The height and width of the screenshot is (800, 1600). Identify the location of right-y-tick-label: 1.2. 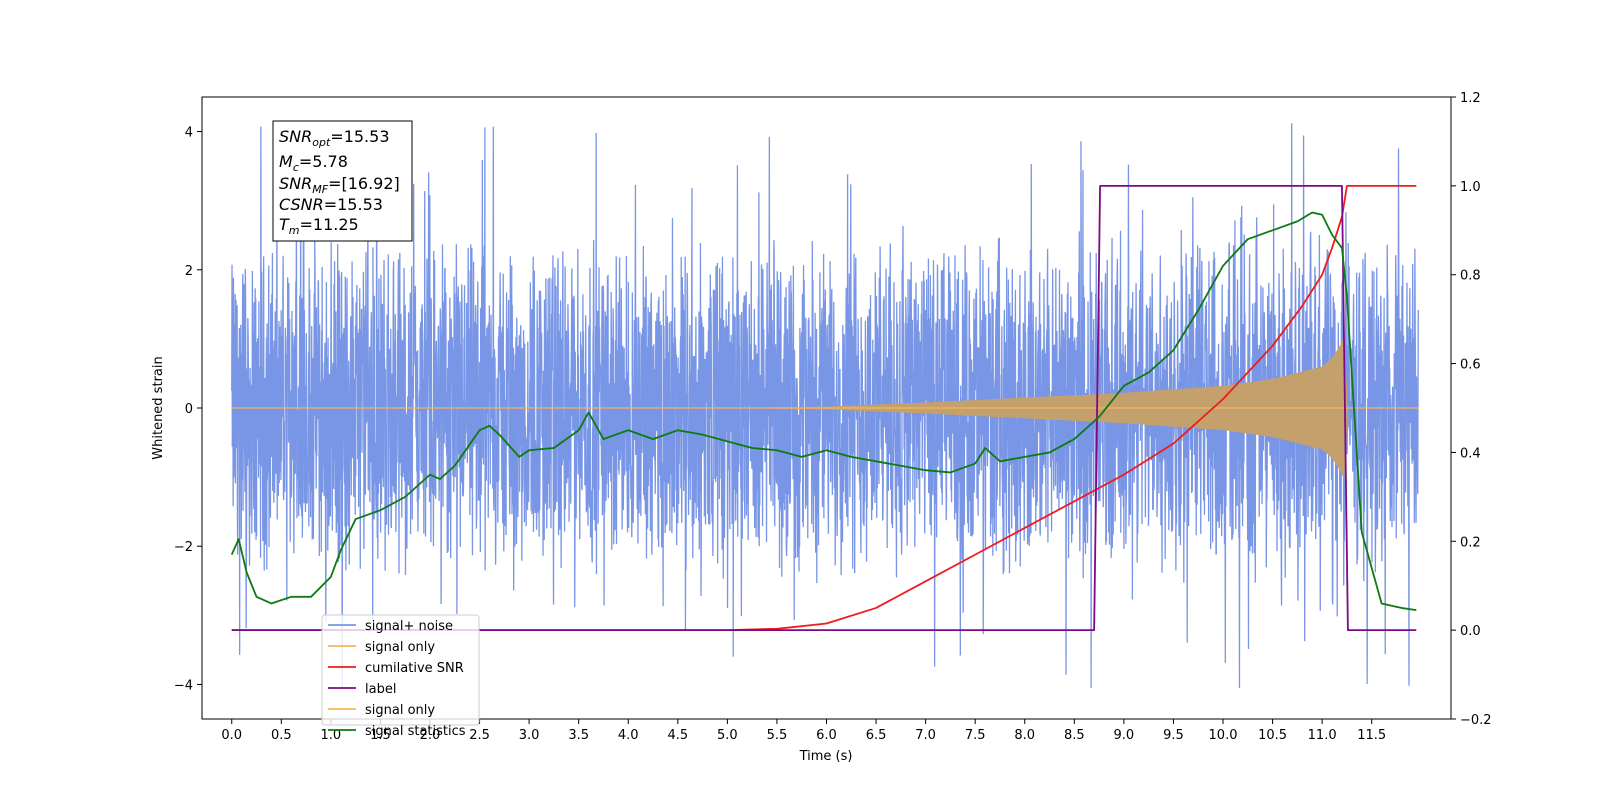
(1470, 98).